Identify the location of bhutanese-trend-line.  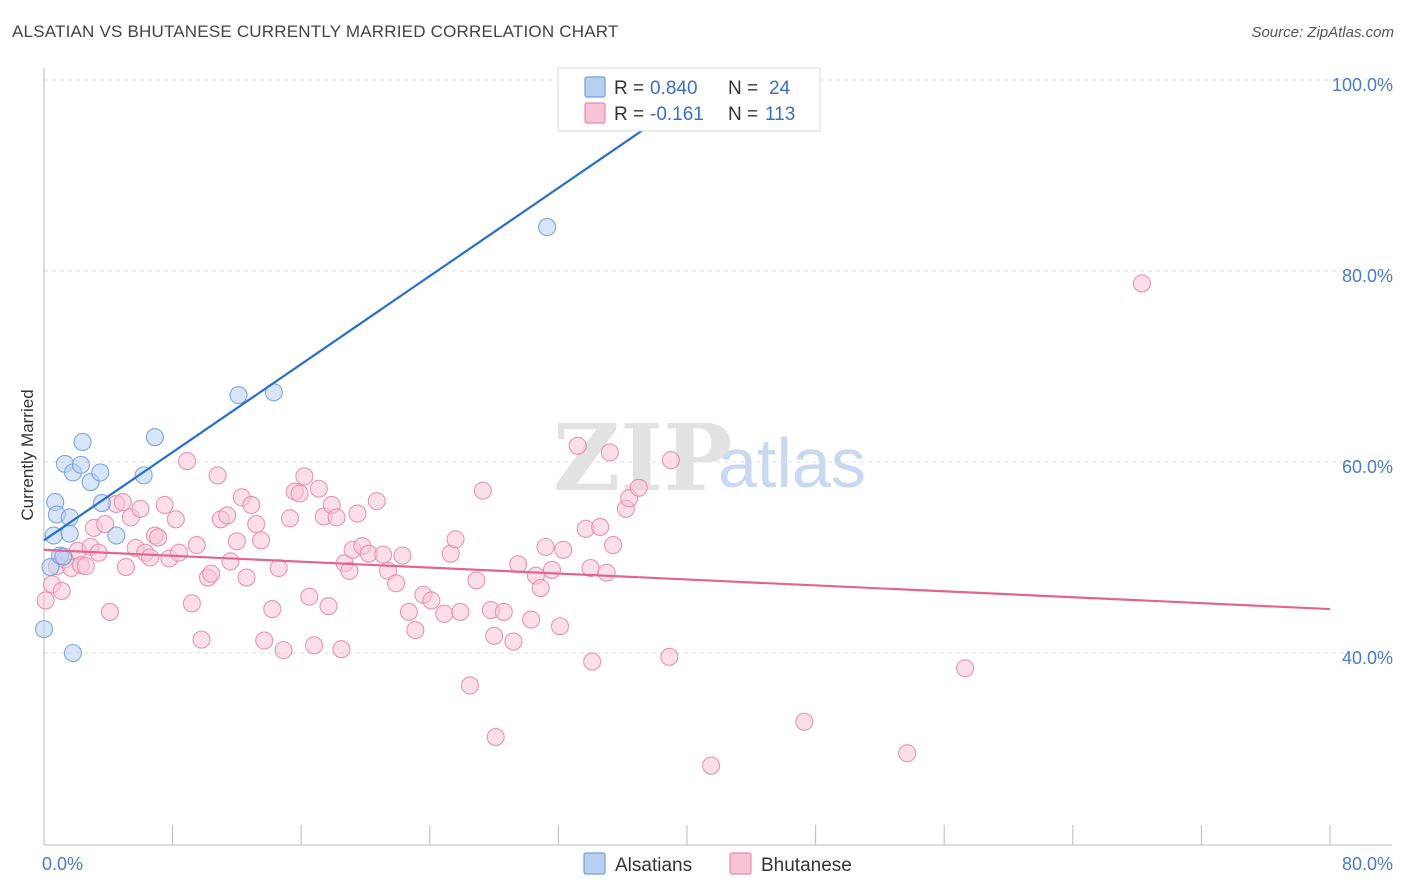
(687, 579).